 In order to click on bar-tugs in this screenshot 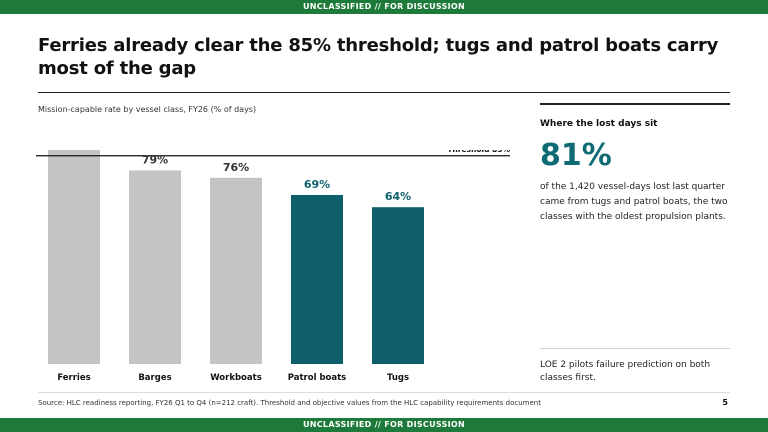, I will do `click(398, 285)`.